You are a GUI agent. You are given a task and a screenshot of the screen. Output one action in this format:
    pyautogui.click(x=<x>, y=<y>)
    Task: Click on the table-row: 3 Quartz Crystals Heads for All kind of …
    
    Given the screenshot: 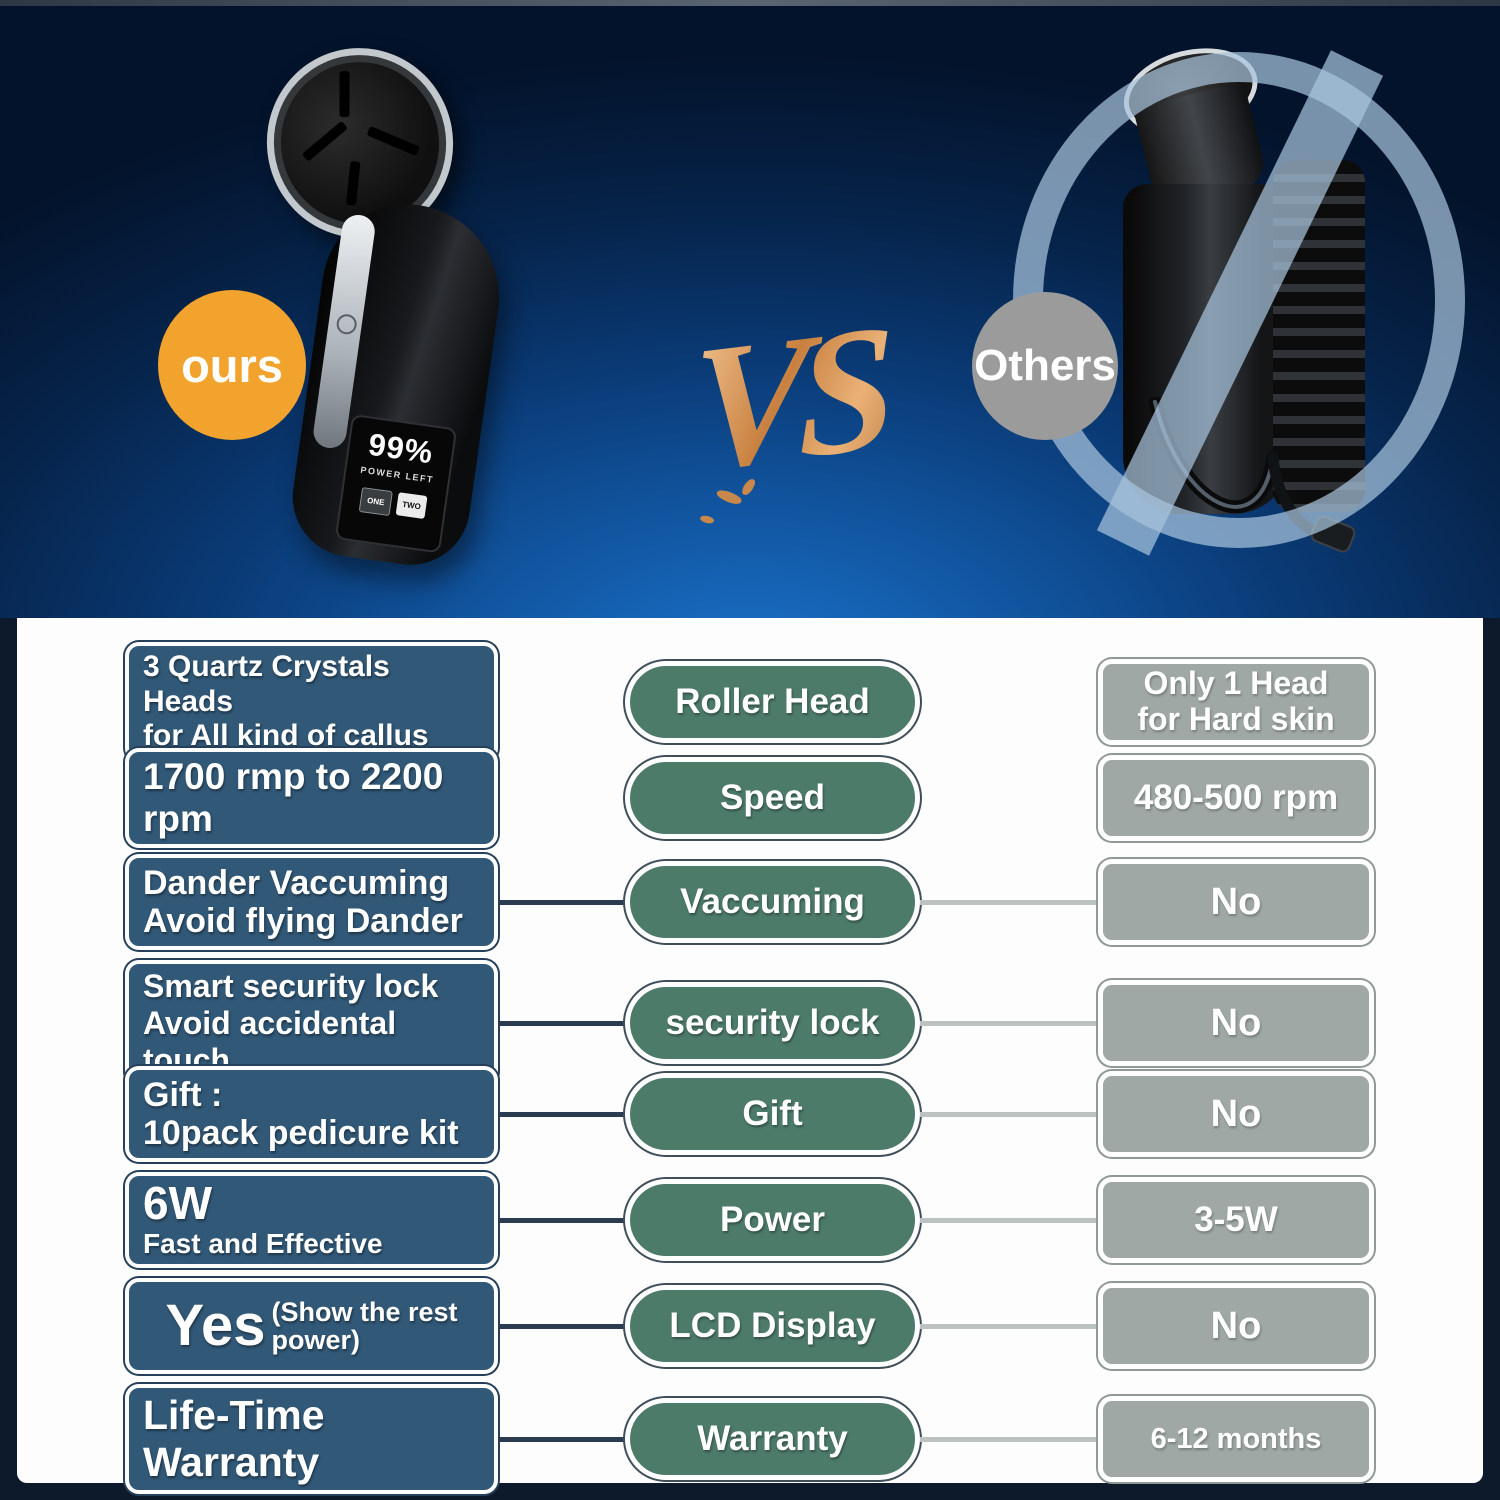 What is the action you would take?
    pyautogui.click(x=804, y=702)
    